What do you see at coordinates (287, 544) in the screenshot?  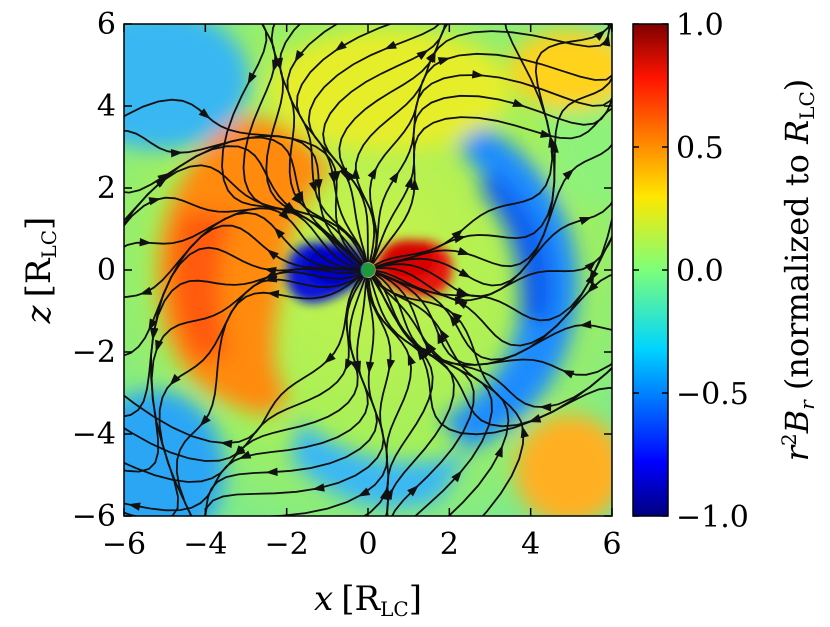 I see `x-tick-label: −2` at bounding box center [287, 544].